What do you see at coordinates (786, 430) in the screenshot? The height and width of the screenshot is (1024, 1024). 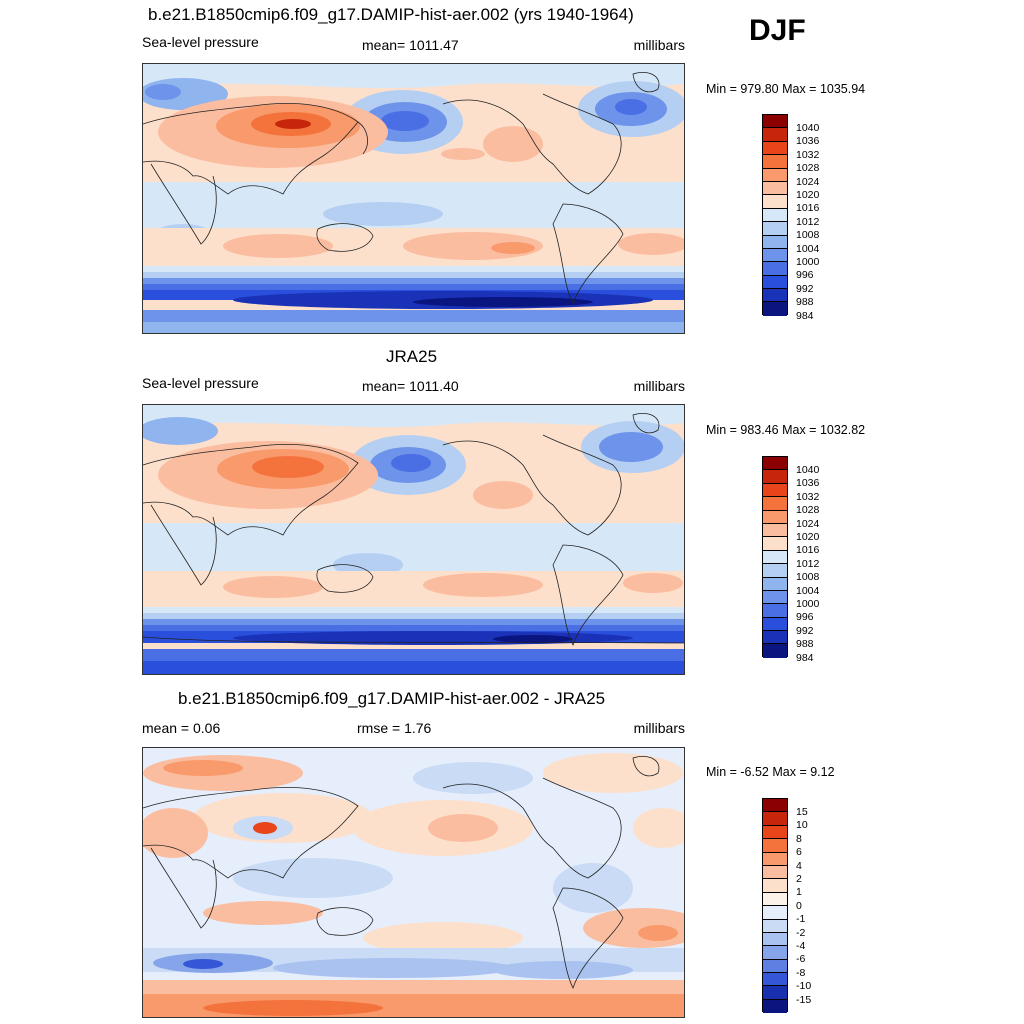 I see `panel-2-minmax: Min = 983.46 Max = 1032.82` at bounding box center [786, 430].